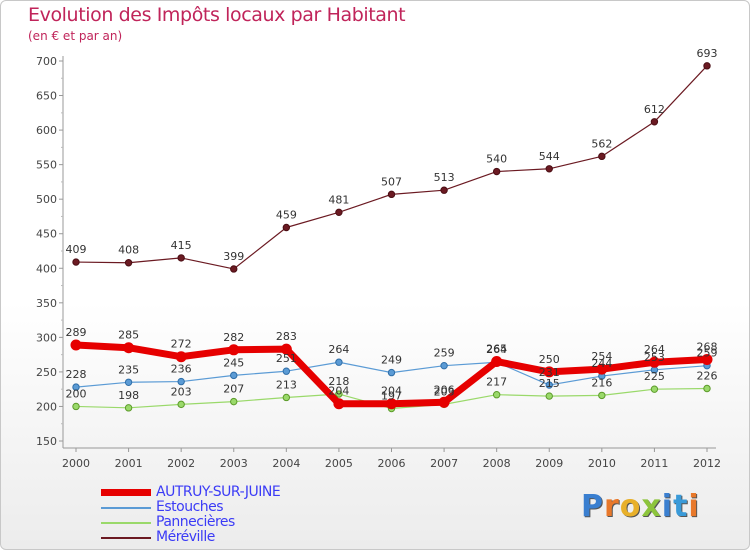 The height and width of the screenshot is (550, 750). What do you see at coordinates (496, 382) in the screenshot?
I see `data-label: 217` at bounding box center [496, 382].